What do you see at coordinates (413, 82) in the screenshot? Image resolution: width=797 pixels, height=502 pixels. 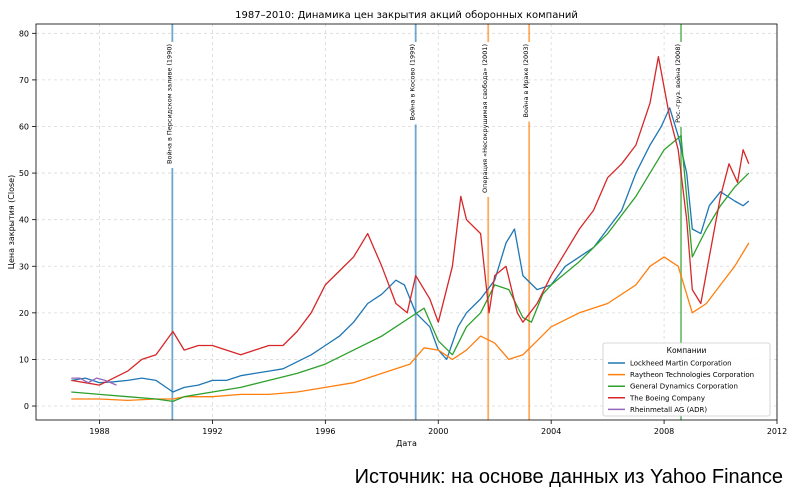 I see `event-label: Война в Косово (1999)` at bounding box center [413, 82].